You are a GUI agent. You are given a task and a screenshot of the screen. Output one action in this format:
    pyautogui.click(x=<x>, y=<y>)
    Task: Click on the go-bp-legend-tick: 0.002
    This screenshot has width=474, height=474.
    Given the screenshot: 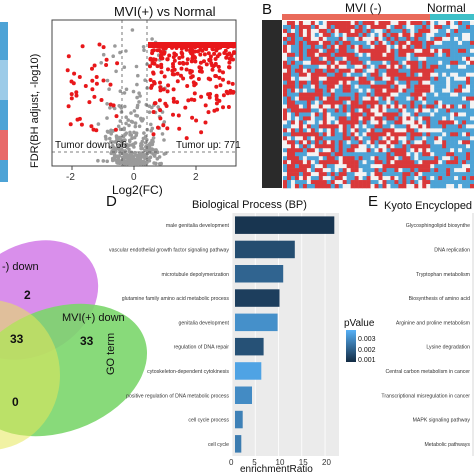 What is the action you would take?
    pyautogui.click(x=367, y=350)
    